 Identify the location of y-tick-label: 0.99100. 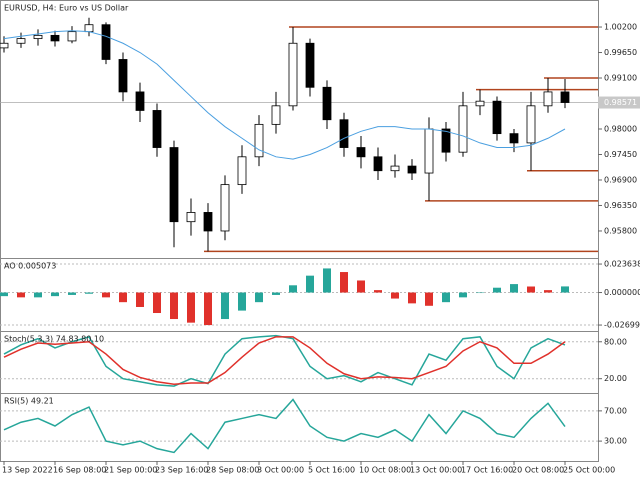
(620, 78).